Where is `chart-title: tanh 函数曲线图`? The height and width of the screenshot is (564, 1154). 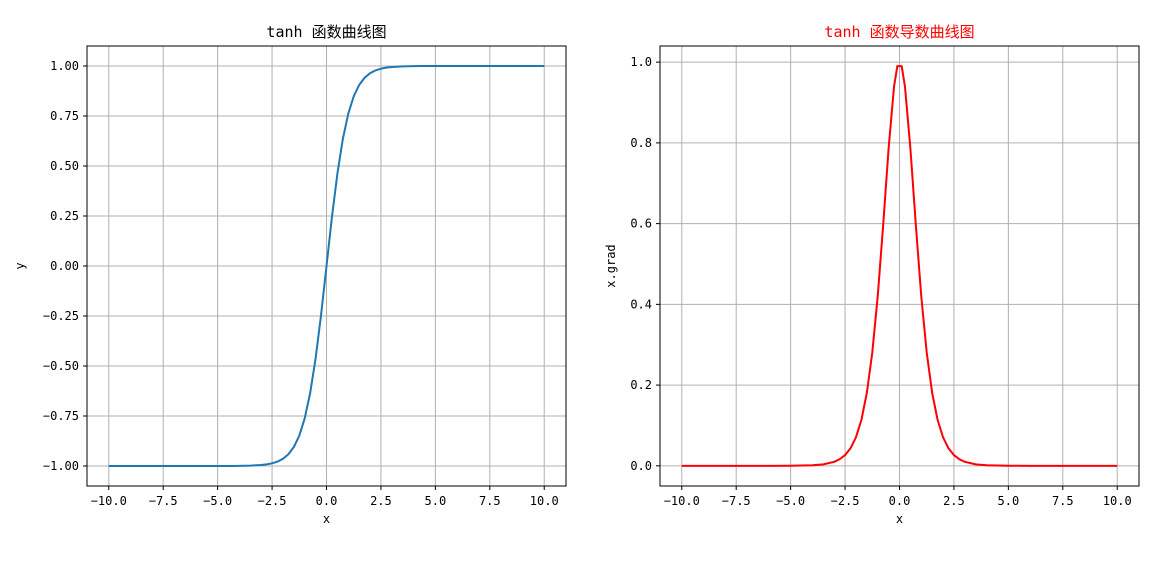
chart-title: tanh 函数曲线图 is located at coordinates (326, 32).